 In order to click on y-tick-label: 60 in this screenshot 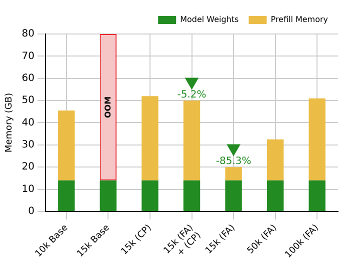, I will do `click(28, 78)`.